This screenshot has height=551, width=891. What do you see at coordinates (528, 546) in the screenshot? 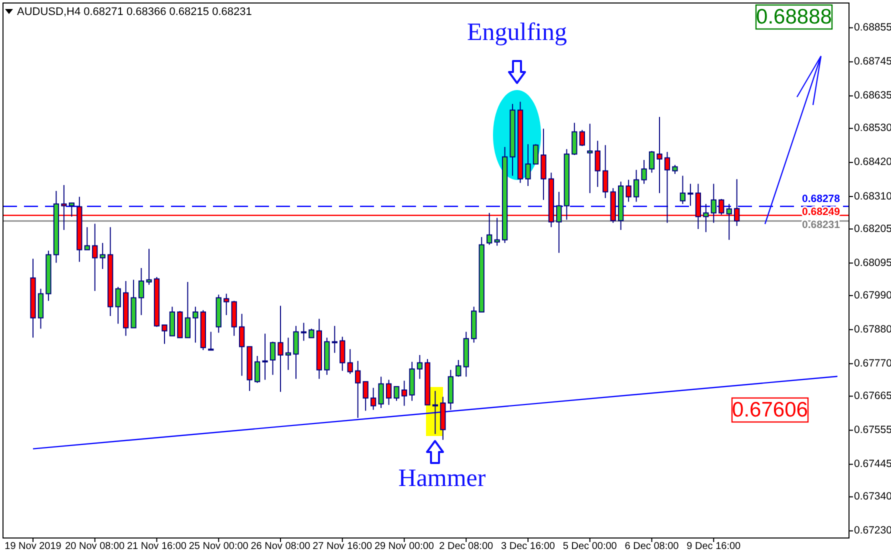
I see `x-tick-label: 3 Dec 16:00` at bounding box center [528, 546].